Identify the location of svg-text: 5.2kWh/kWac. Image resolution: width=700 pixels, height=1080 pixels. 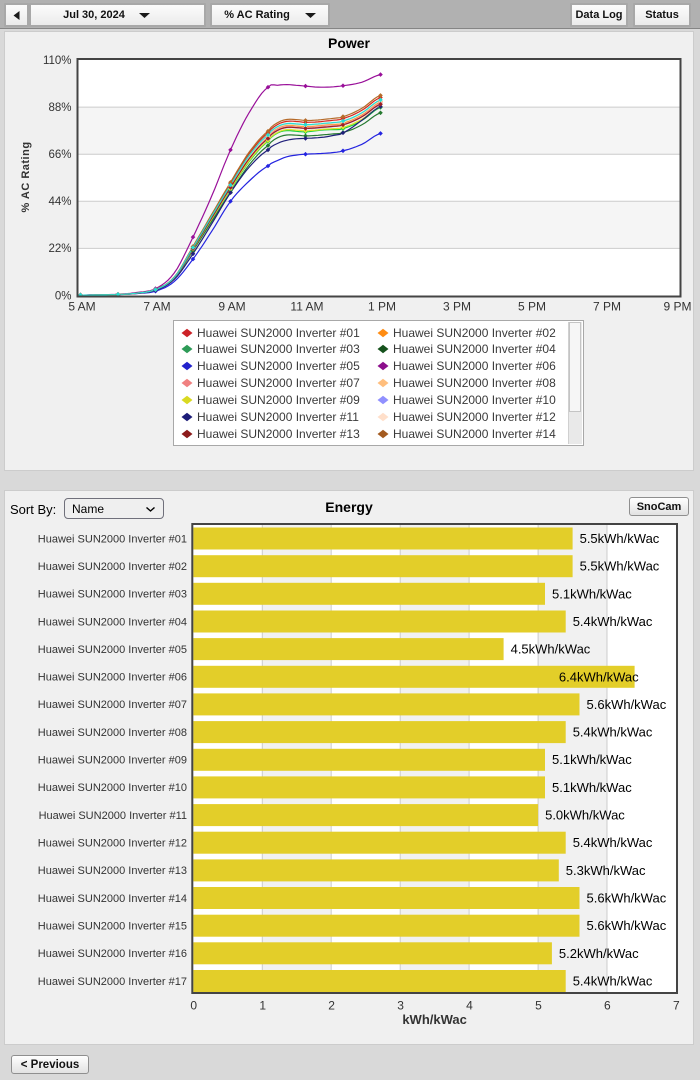
(599, 953).